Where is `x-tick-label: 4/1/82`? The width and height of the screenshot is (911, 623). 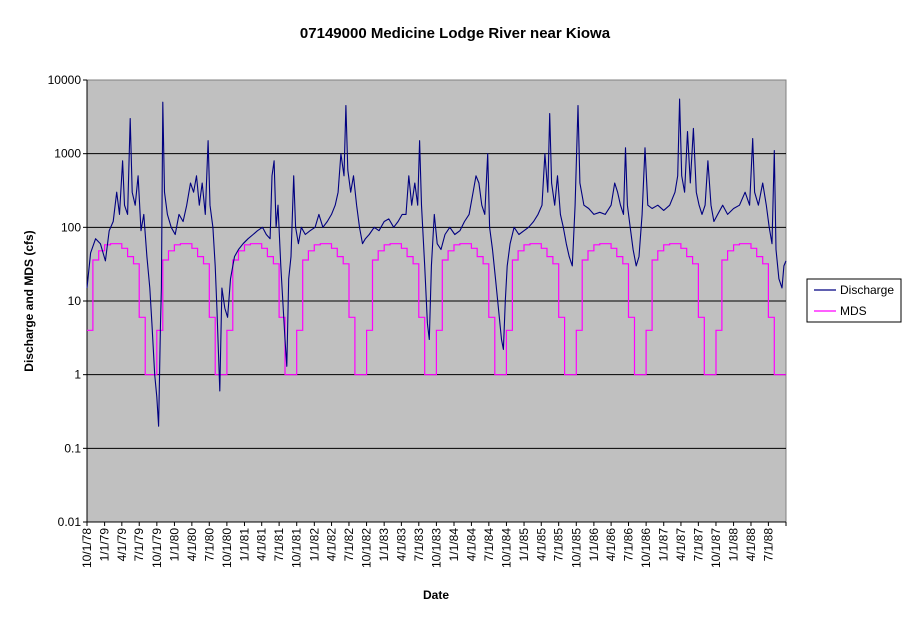
x-tick-label: 4/1/82 is located at coordinates (332, 545).